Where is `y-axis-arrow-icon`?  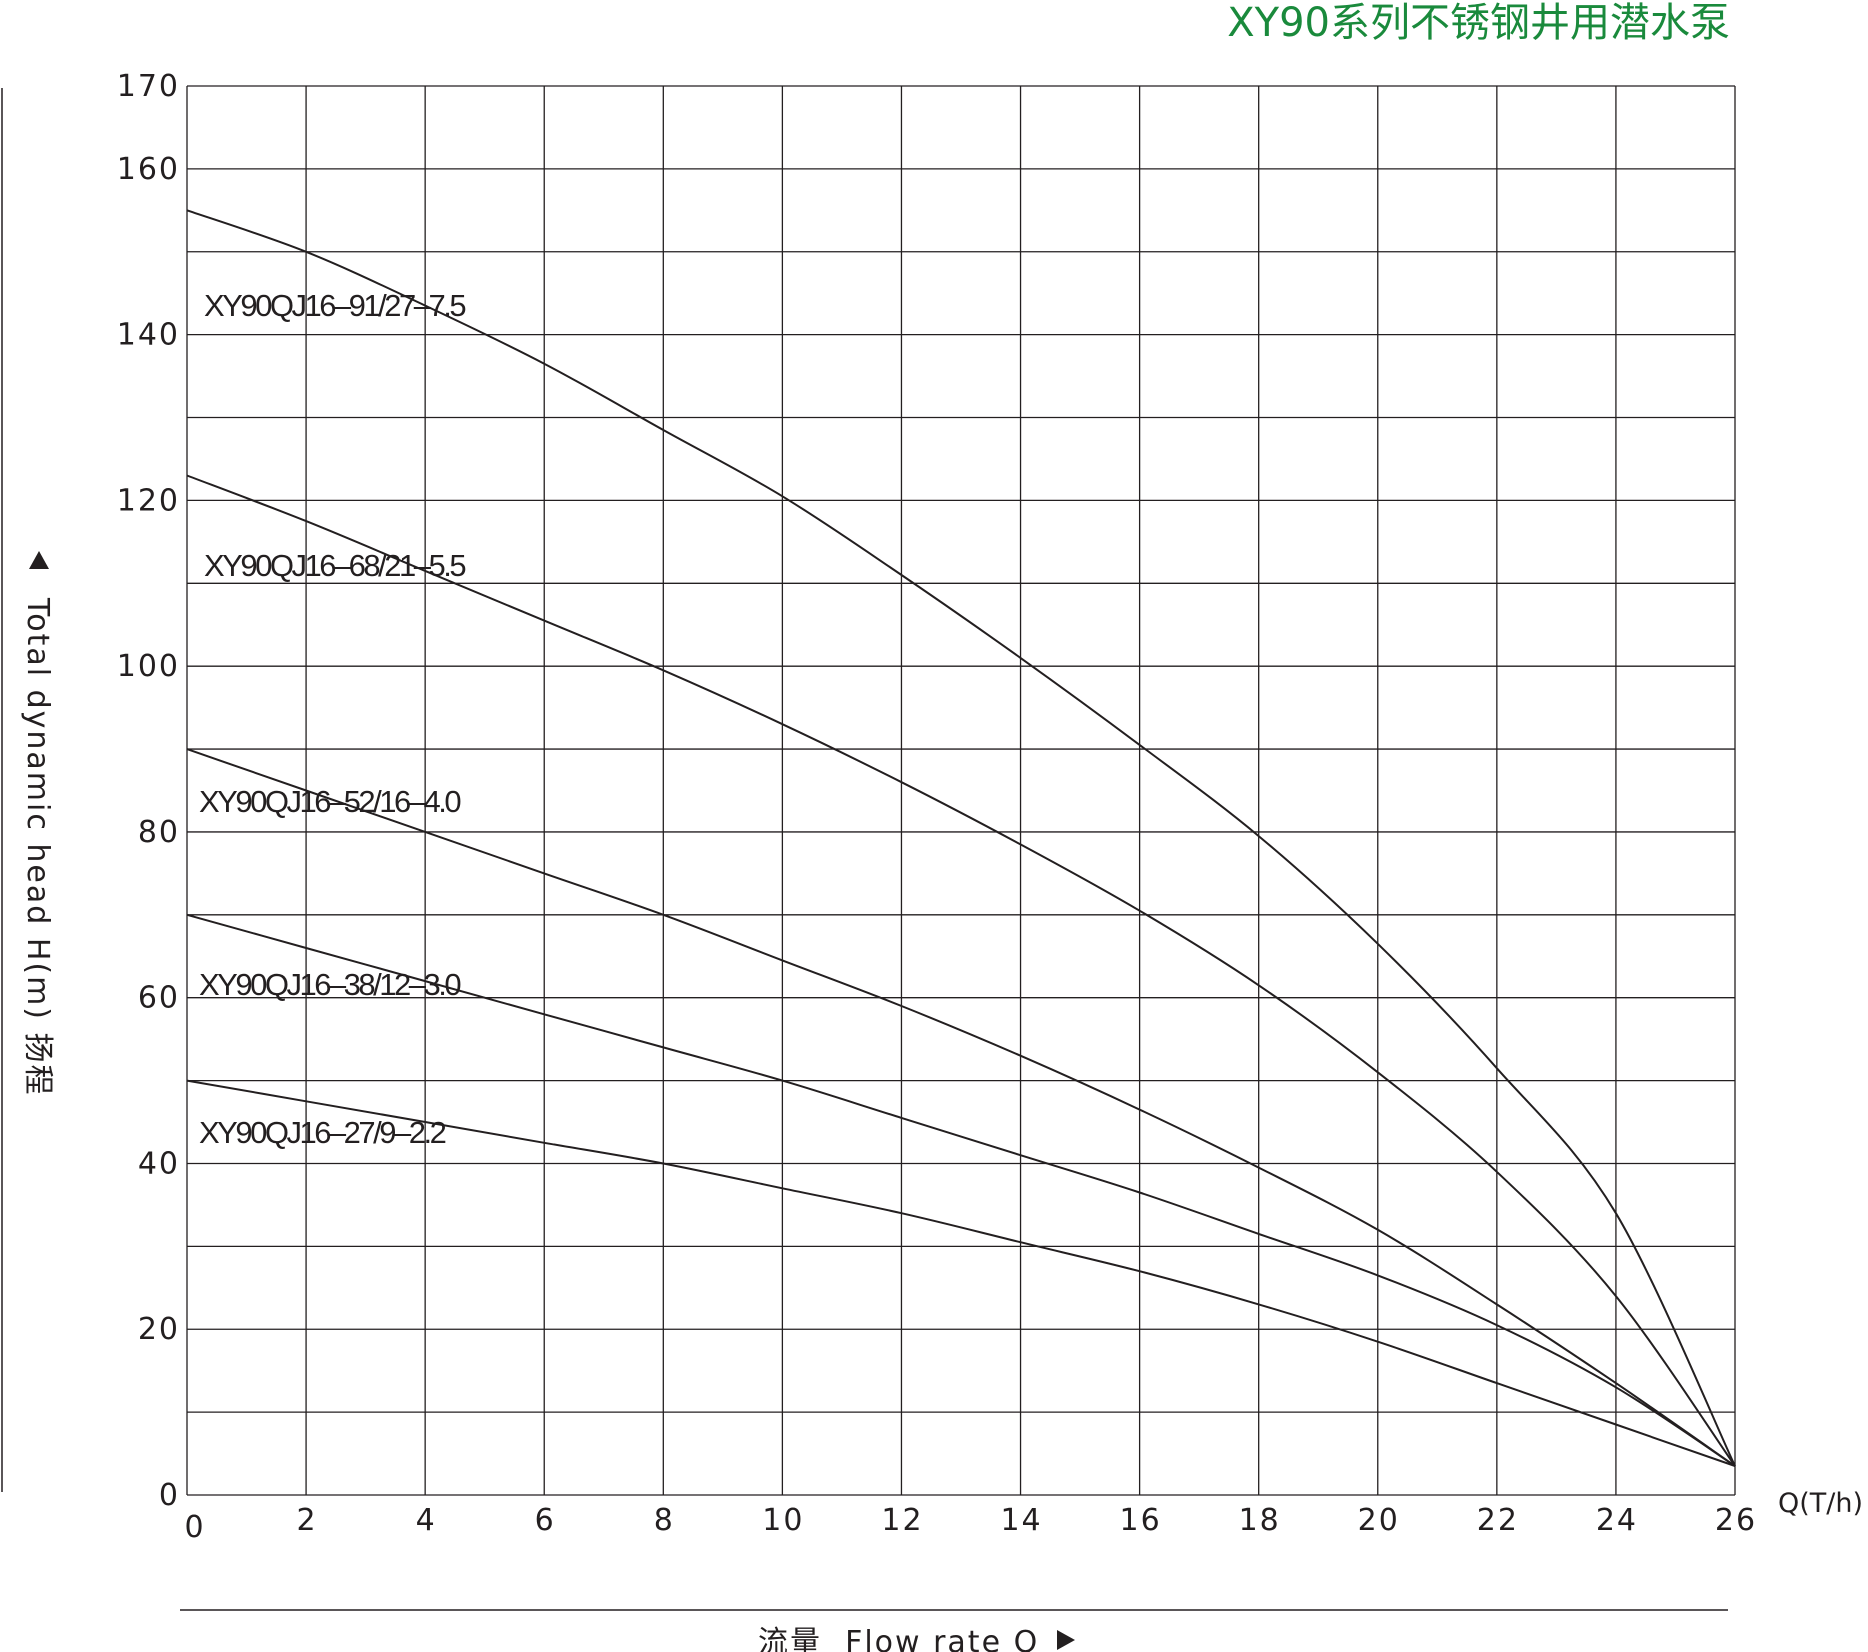 y-axis-arrow-icon is located at coordinates (39, 560).